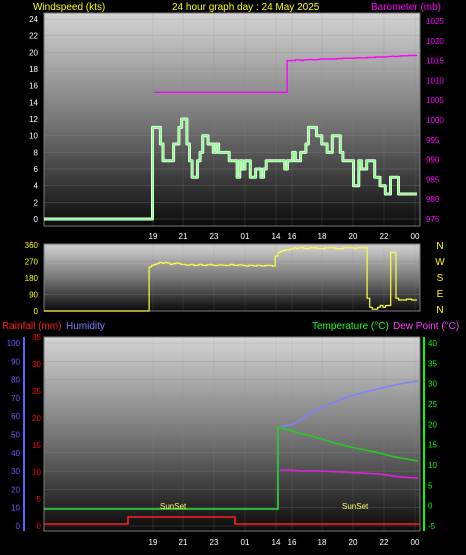  I want to click on temperature-y-tick-label: 20, so click(432, 424).